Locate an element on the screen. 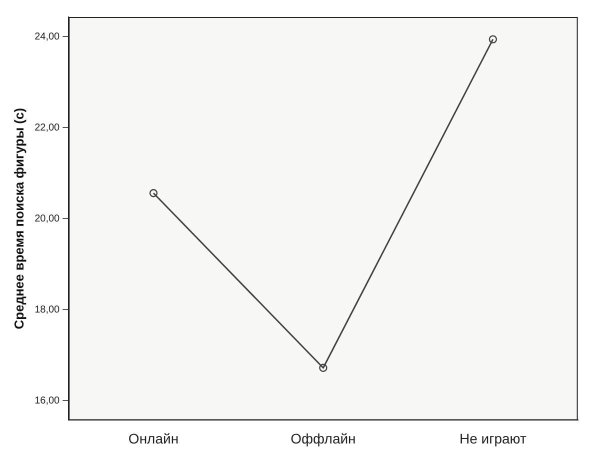  y-axis-title: Среднее время поиска фигуры (с) is located at coordinates (18, 219).